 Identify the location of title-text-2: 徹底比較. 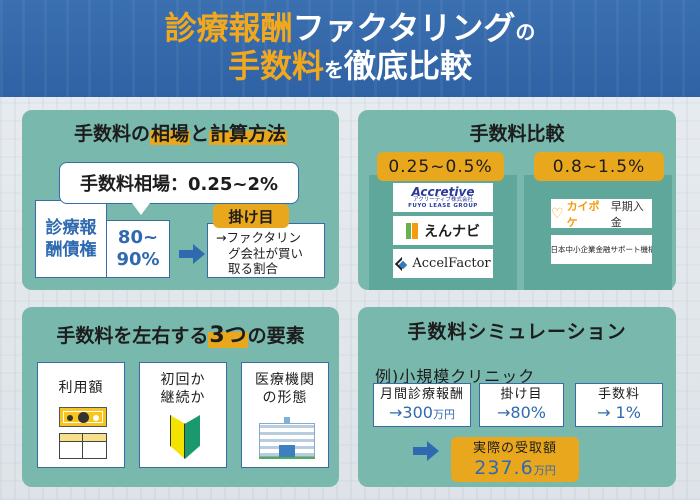
(408, 66).